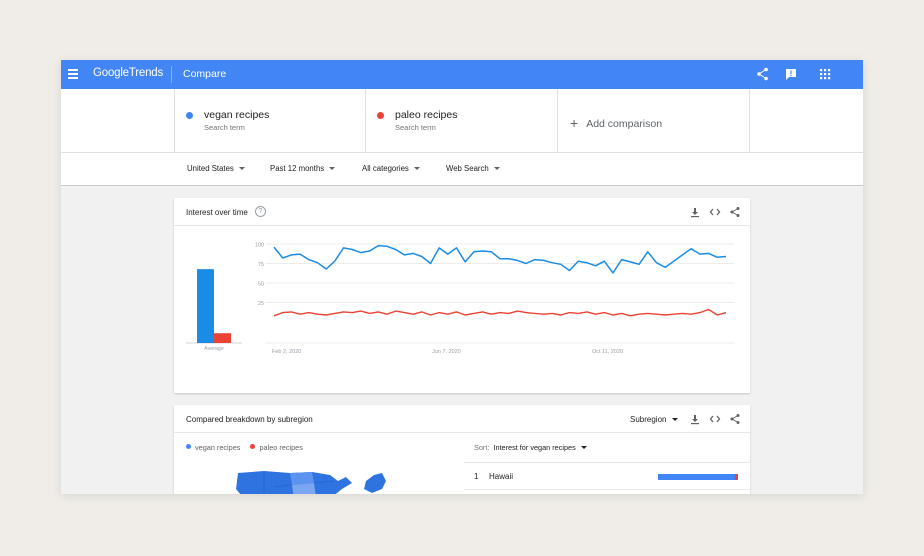 This screenshot has height=556, width=924. What do you see at coordinates (314, 480) in the screenshot?
I see `us-map` at bounding box center [314, 480].